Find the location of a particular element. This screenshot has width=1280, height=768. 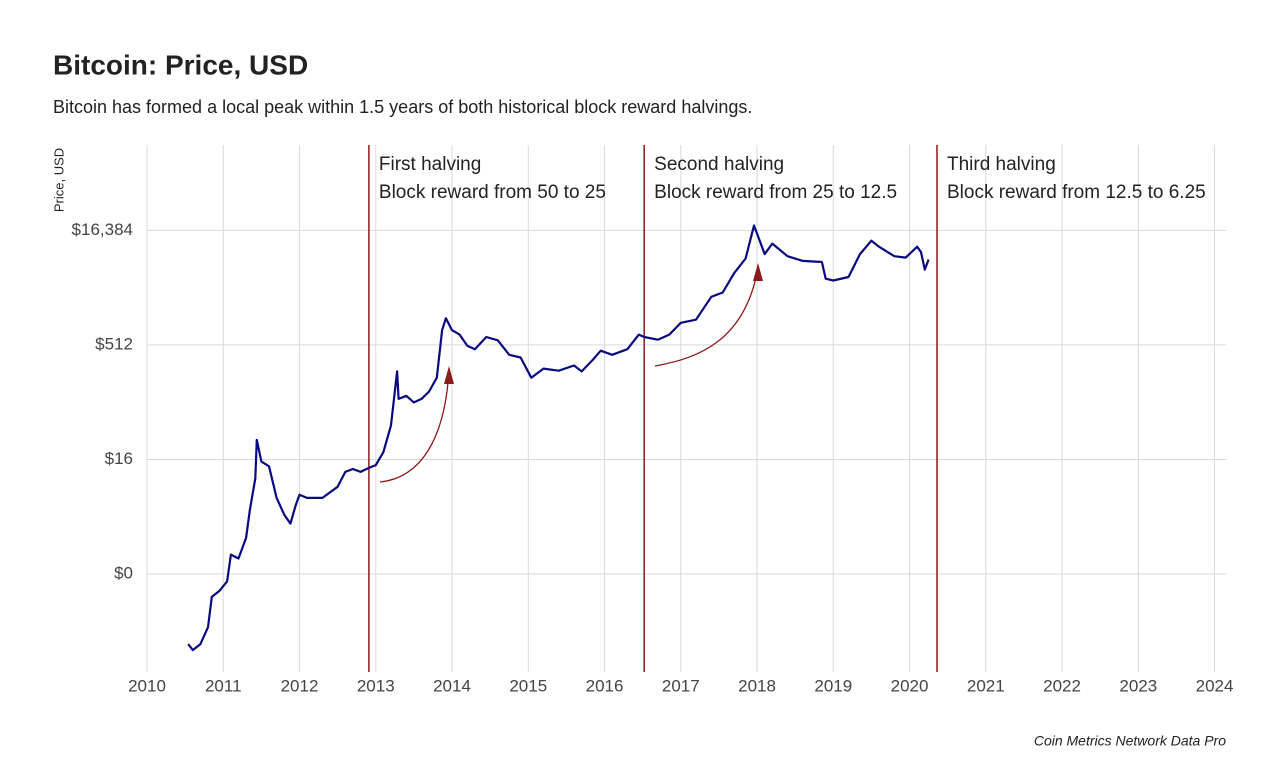

annotation-text: Second halving is located at coordinates (719, 164).